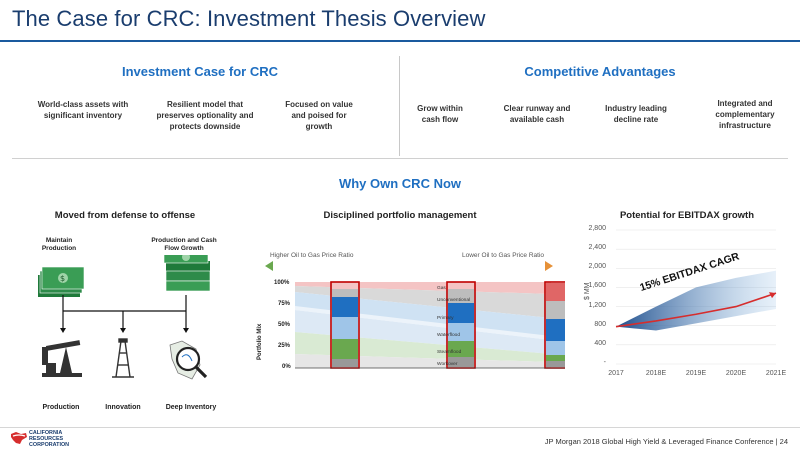 This screenshot has height=450, width=800. What do you see at coordinates (46, 439) in the screenshot?
I see `logo-line: RESOURCES` at bounding box center [46, 439].